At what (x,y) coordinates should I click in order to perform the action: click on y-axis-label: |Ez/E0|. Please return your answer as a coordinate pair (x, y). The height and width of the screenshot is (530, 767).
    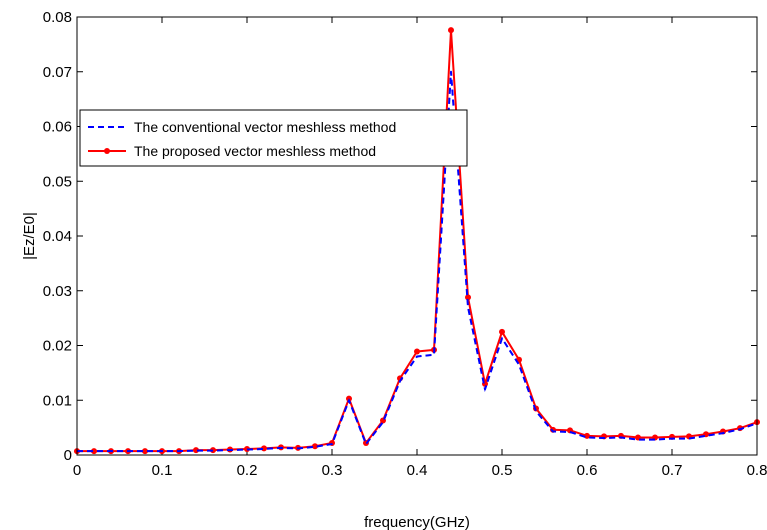
    Looking at the image, I should click on (29, 236).